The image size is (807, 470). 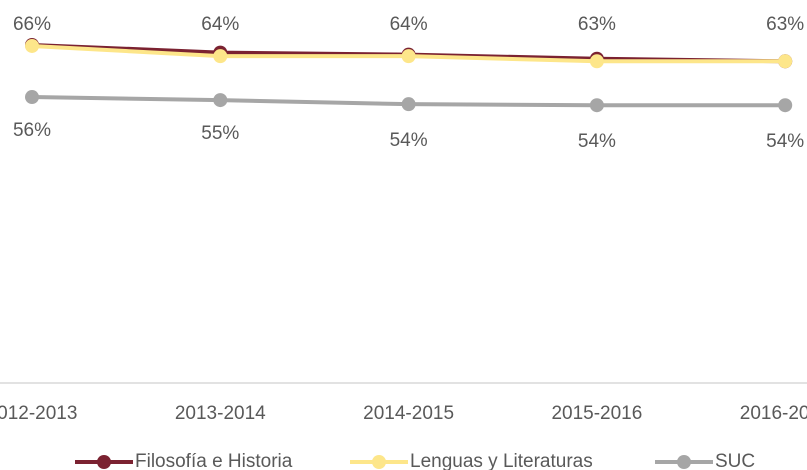 What do you see at coordinates (501, 460) in the screenshot?
I see `legend-label: Lenguas y Literaturas` at bounding box center [501, 460].